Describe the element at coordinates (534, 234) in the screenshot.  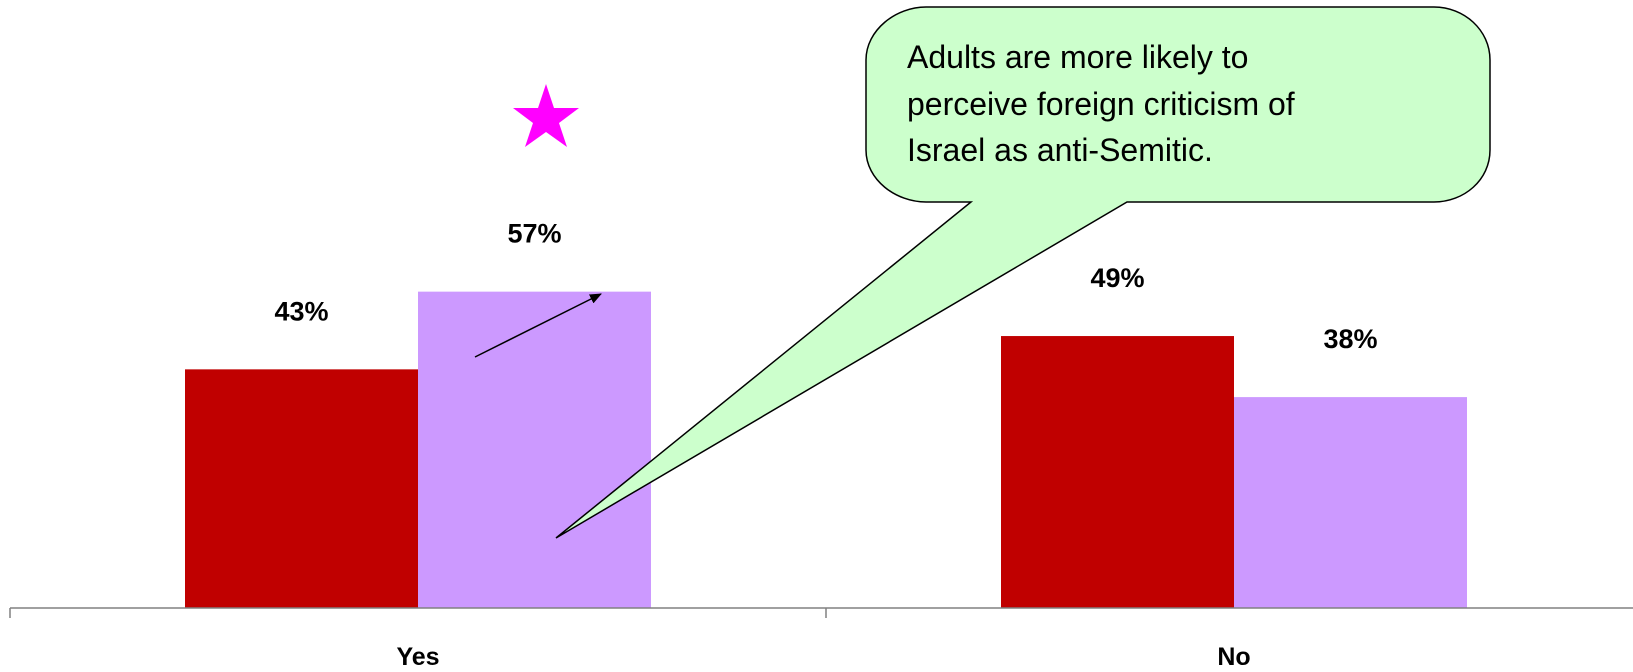
I see `value-label-yes-series-2: 57%` at that location.